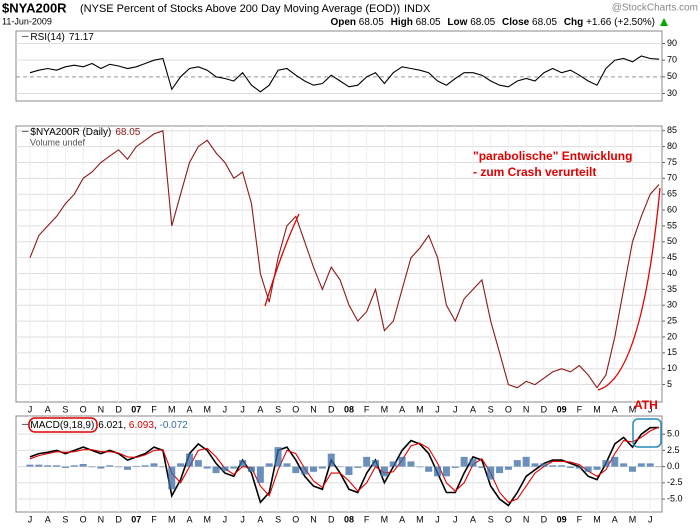  What do you see at coordinates (672, 320) in the screenshot?
I see `y-tick-label: 25` at bounding box center [672, 320].